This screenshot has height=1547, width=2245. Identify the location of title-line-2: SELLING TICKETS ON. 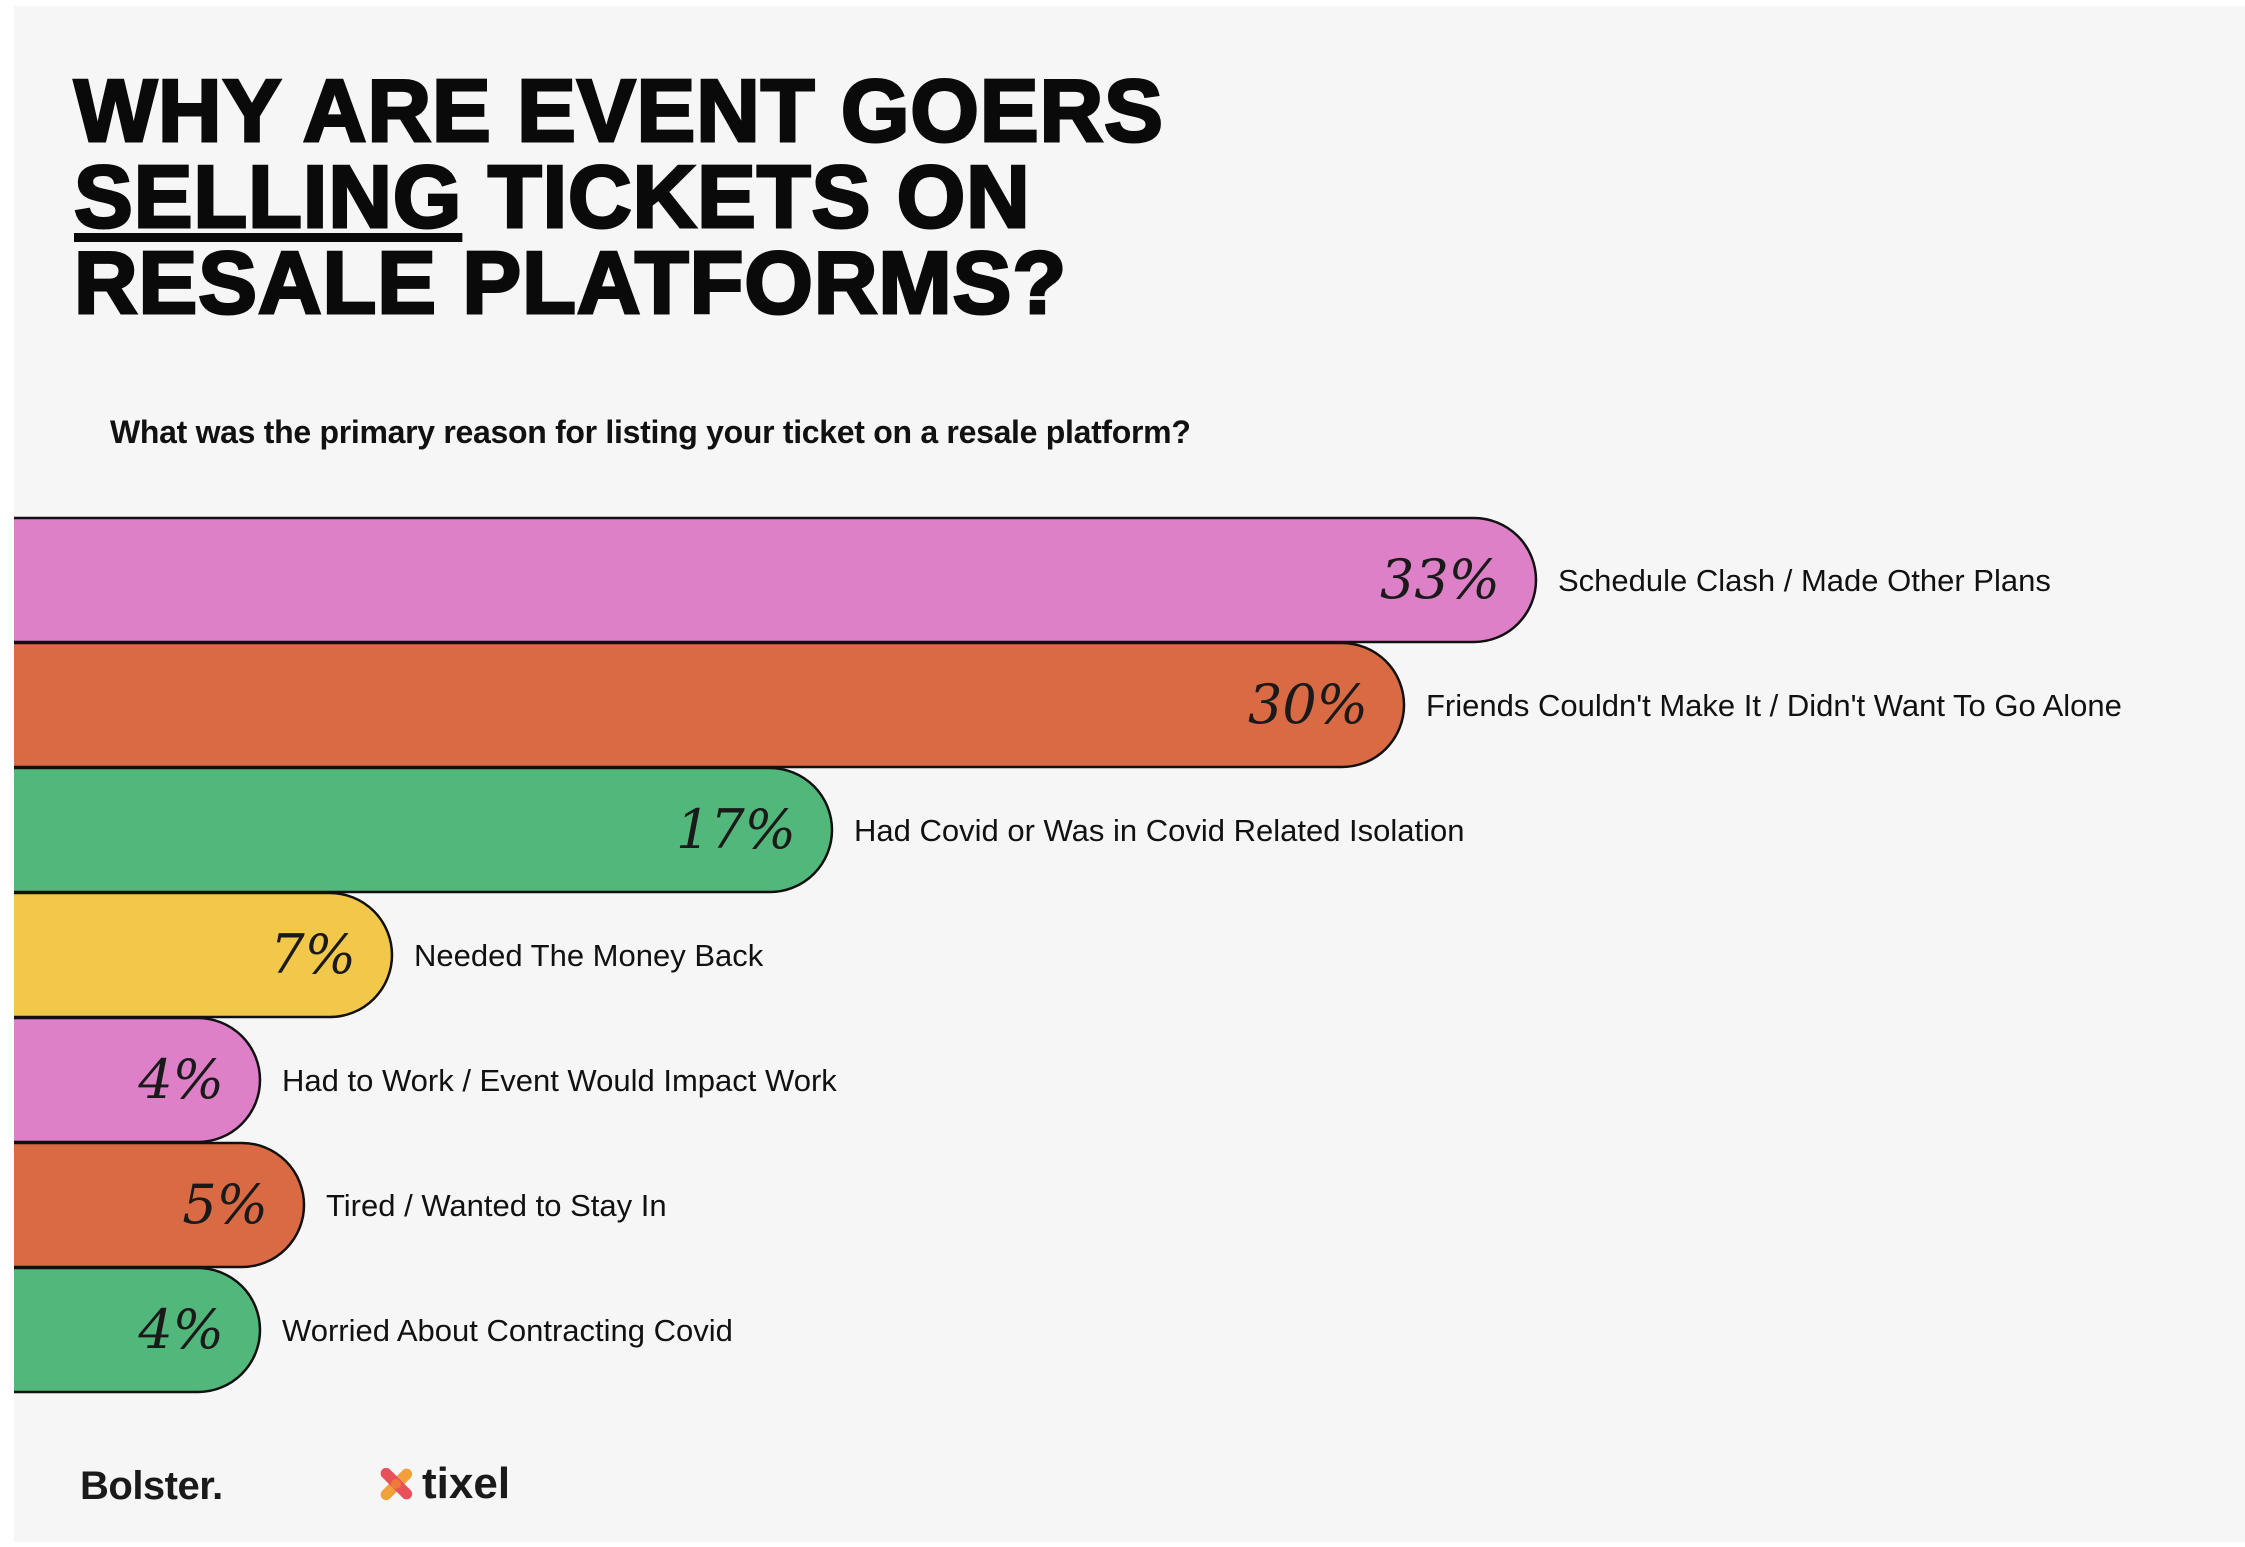
(823, 196).